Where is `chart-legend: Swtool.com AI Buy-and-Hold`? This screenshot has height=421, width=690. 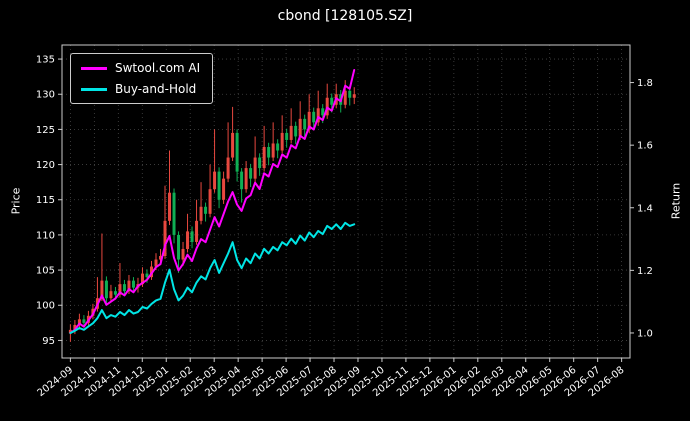
chart-legend: Swtool.com AI Buy-and-Hold is located at coordinates (142, 78).